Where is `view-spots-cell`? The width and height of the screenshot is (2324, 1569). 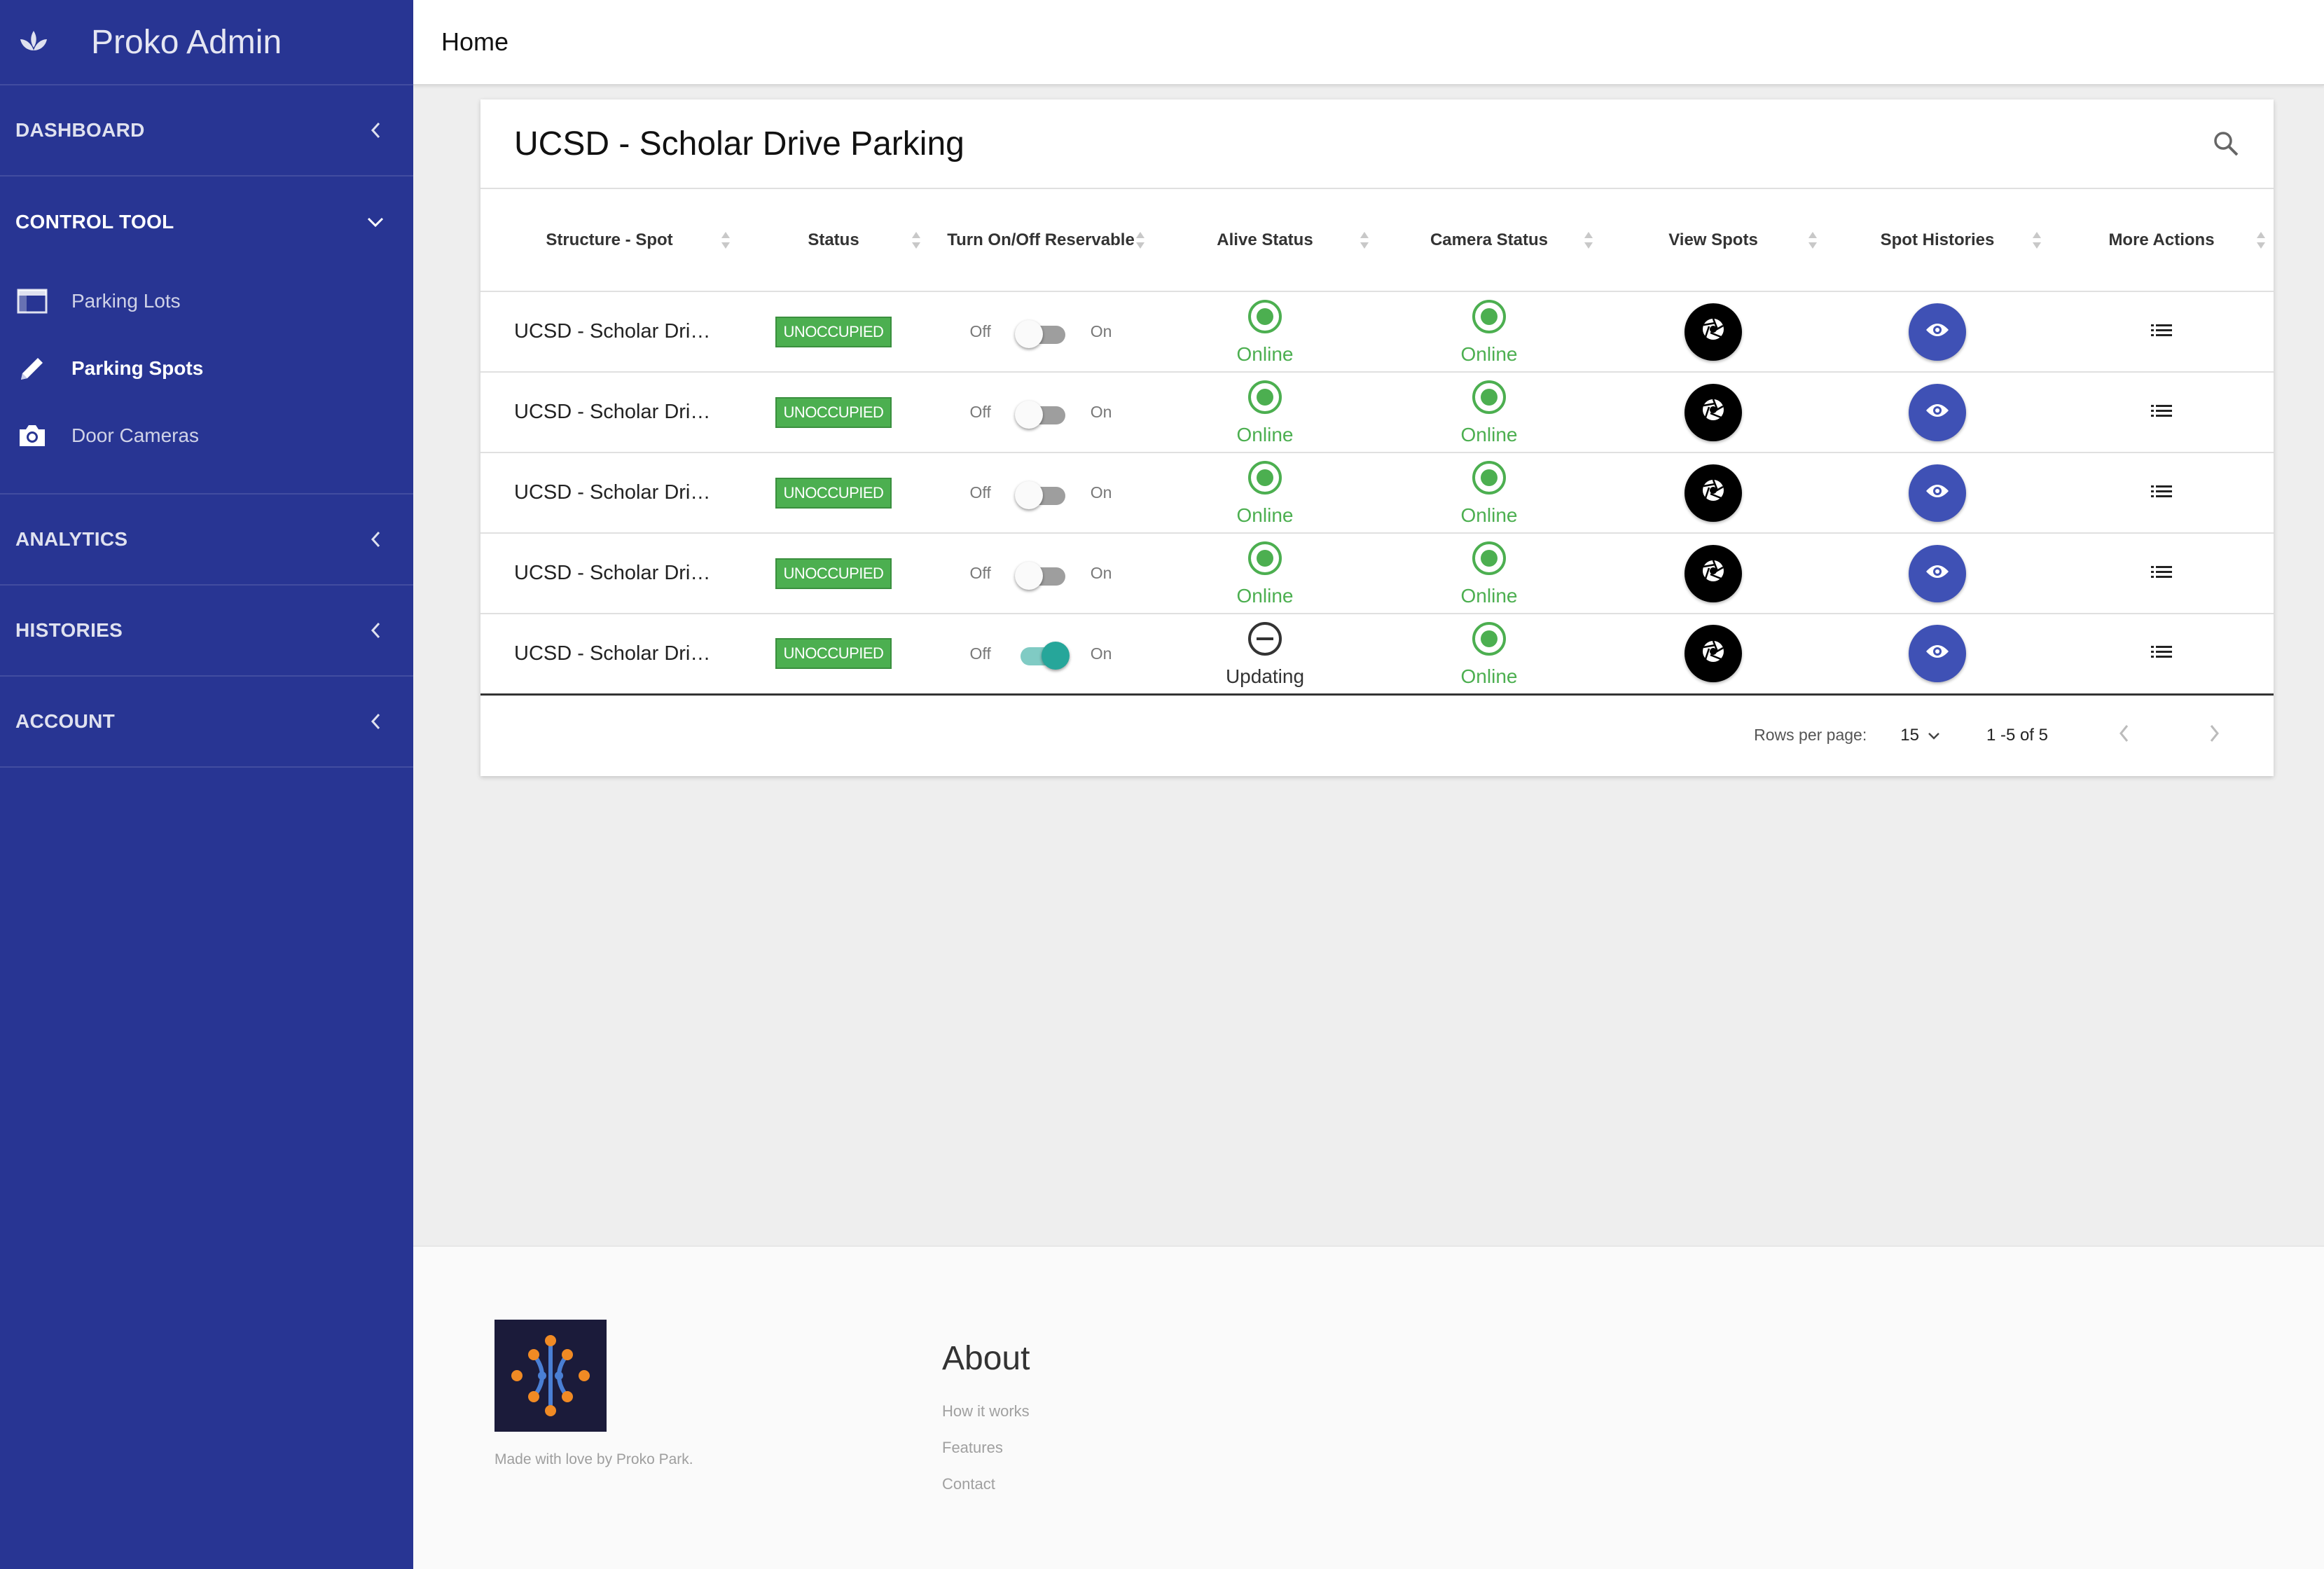 view-spots-cell is located at coordinates (1713, 412).